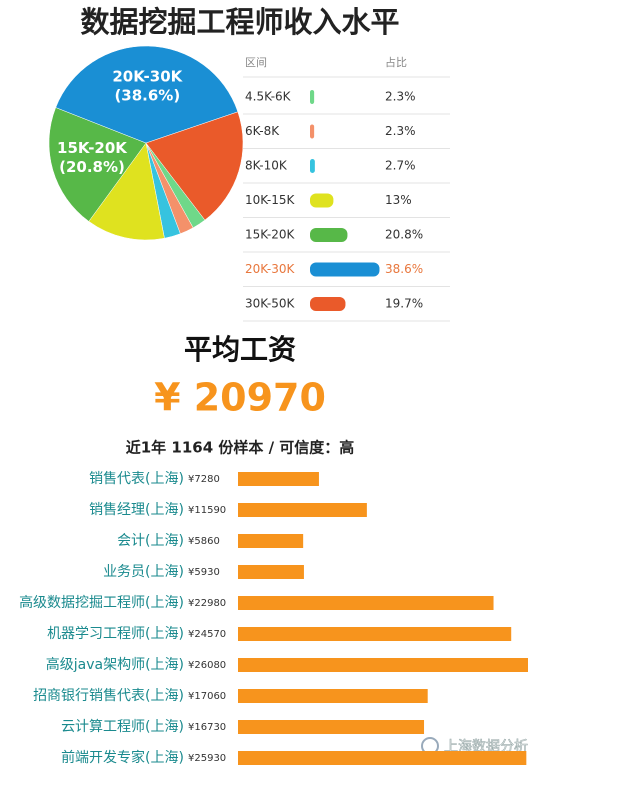 This screenshot has width=641, height=786. What do you see at coordinates (256, 62) in the screenshot?
I see `column-header: 区间` at bounding box center [256, 62].